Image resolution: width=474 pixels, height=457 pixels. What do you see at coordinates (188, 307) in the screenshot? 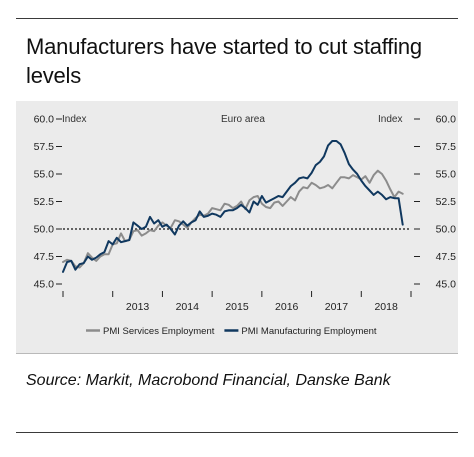
I see `x-tick-label: 2014` at bounding box center [188, 307].